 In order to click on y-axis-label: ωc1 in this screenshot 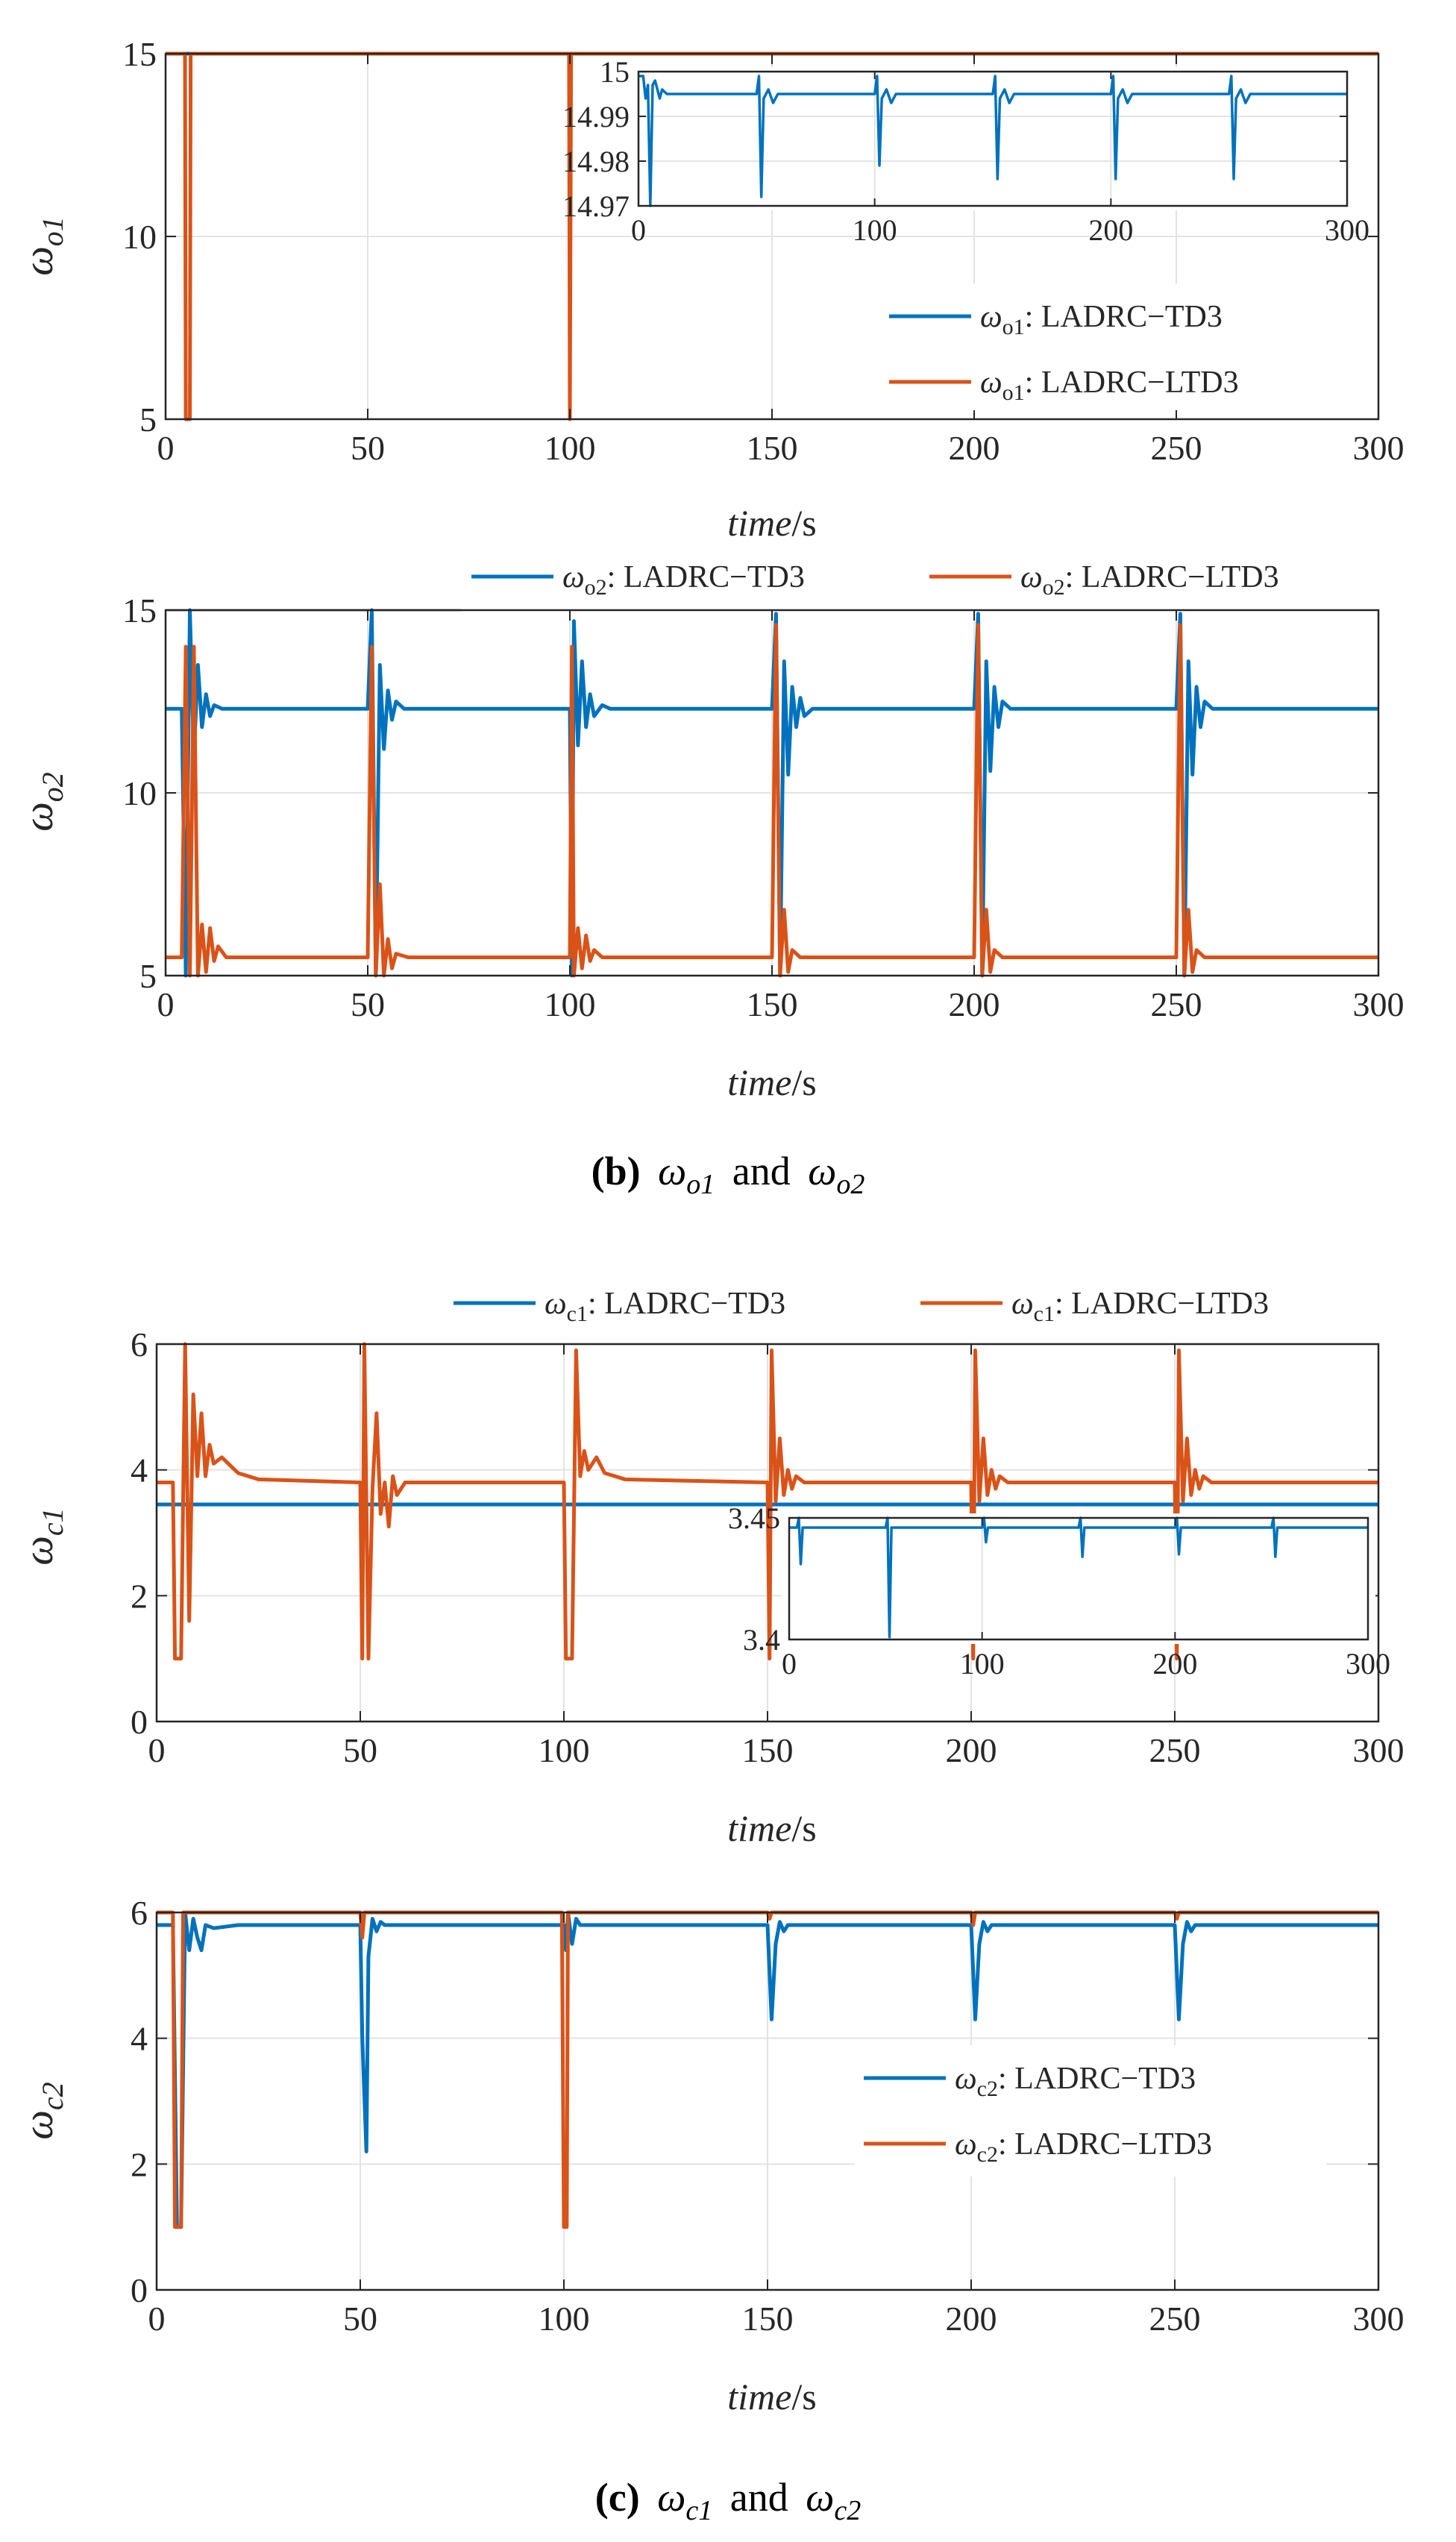, I will do `click(42, 1536)`.